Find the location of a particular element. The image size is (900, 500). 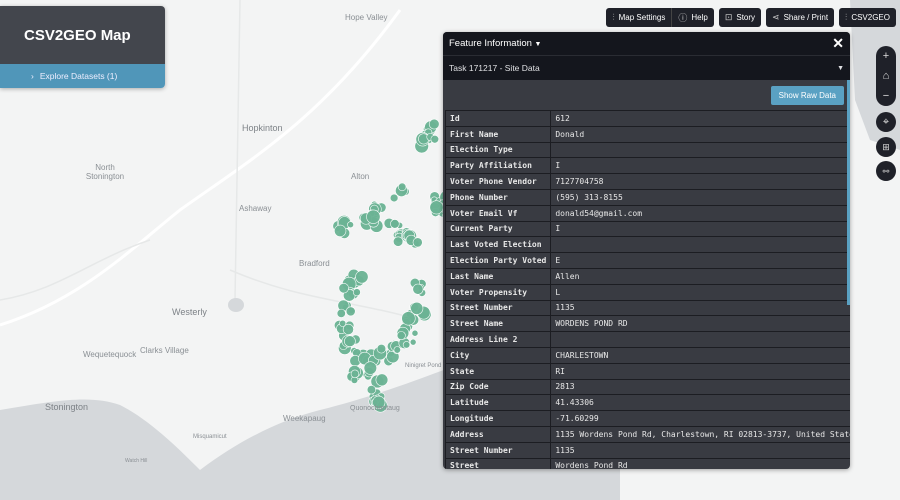

place-label: Stonington is located at coordinates (67, 407).